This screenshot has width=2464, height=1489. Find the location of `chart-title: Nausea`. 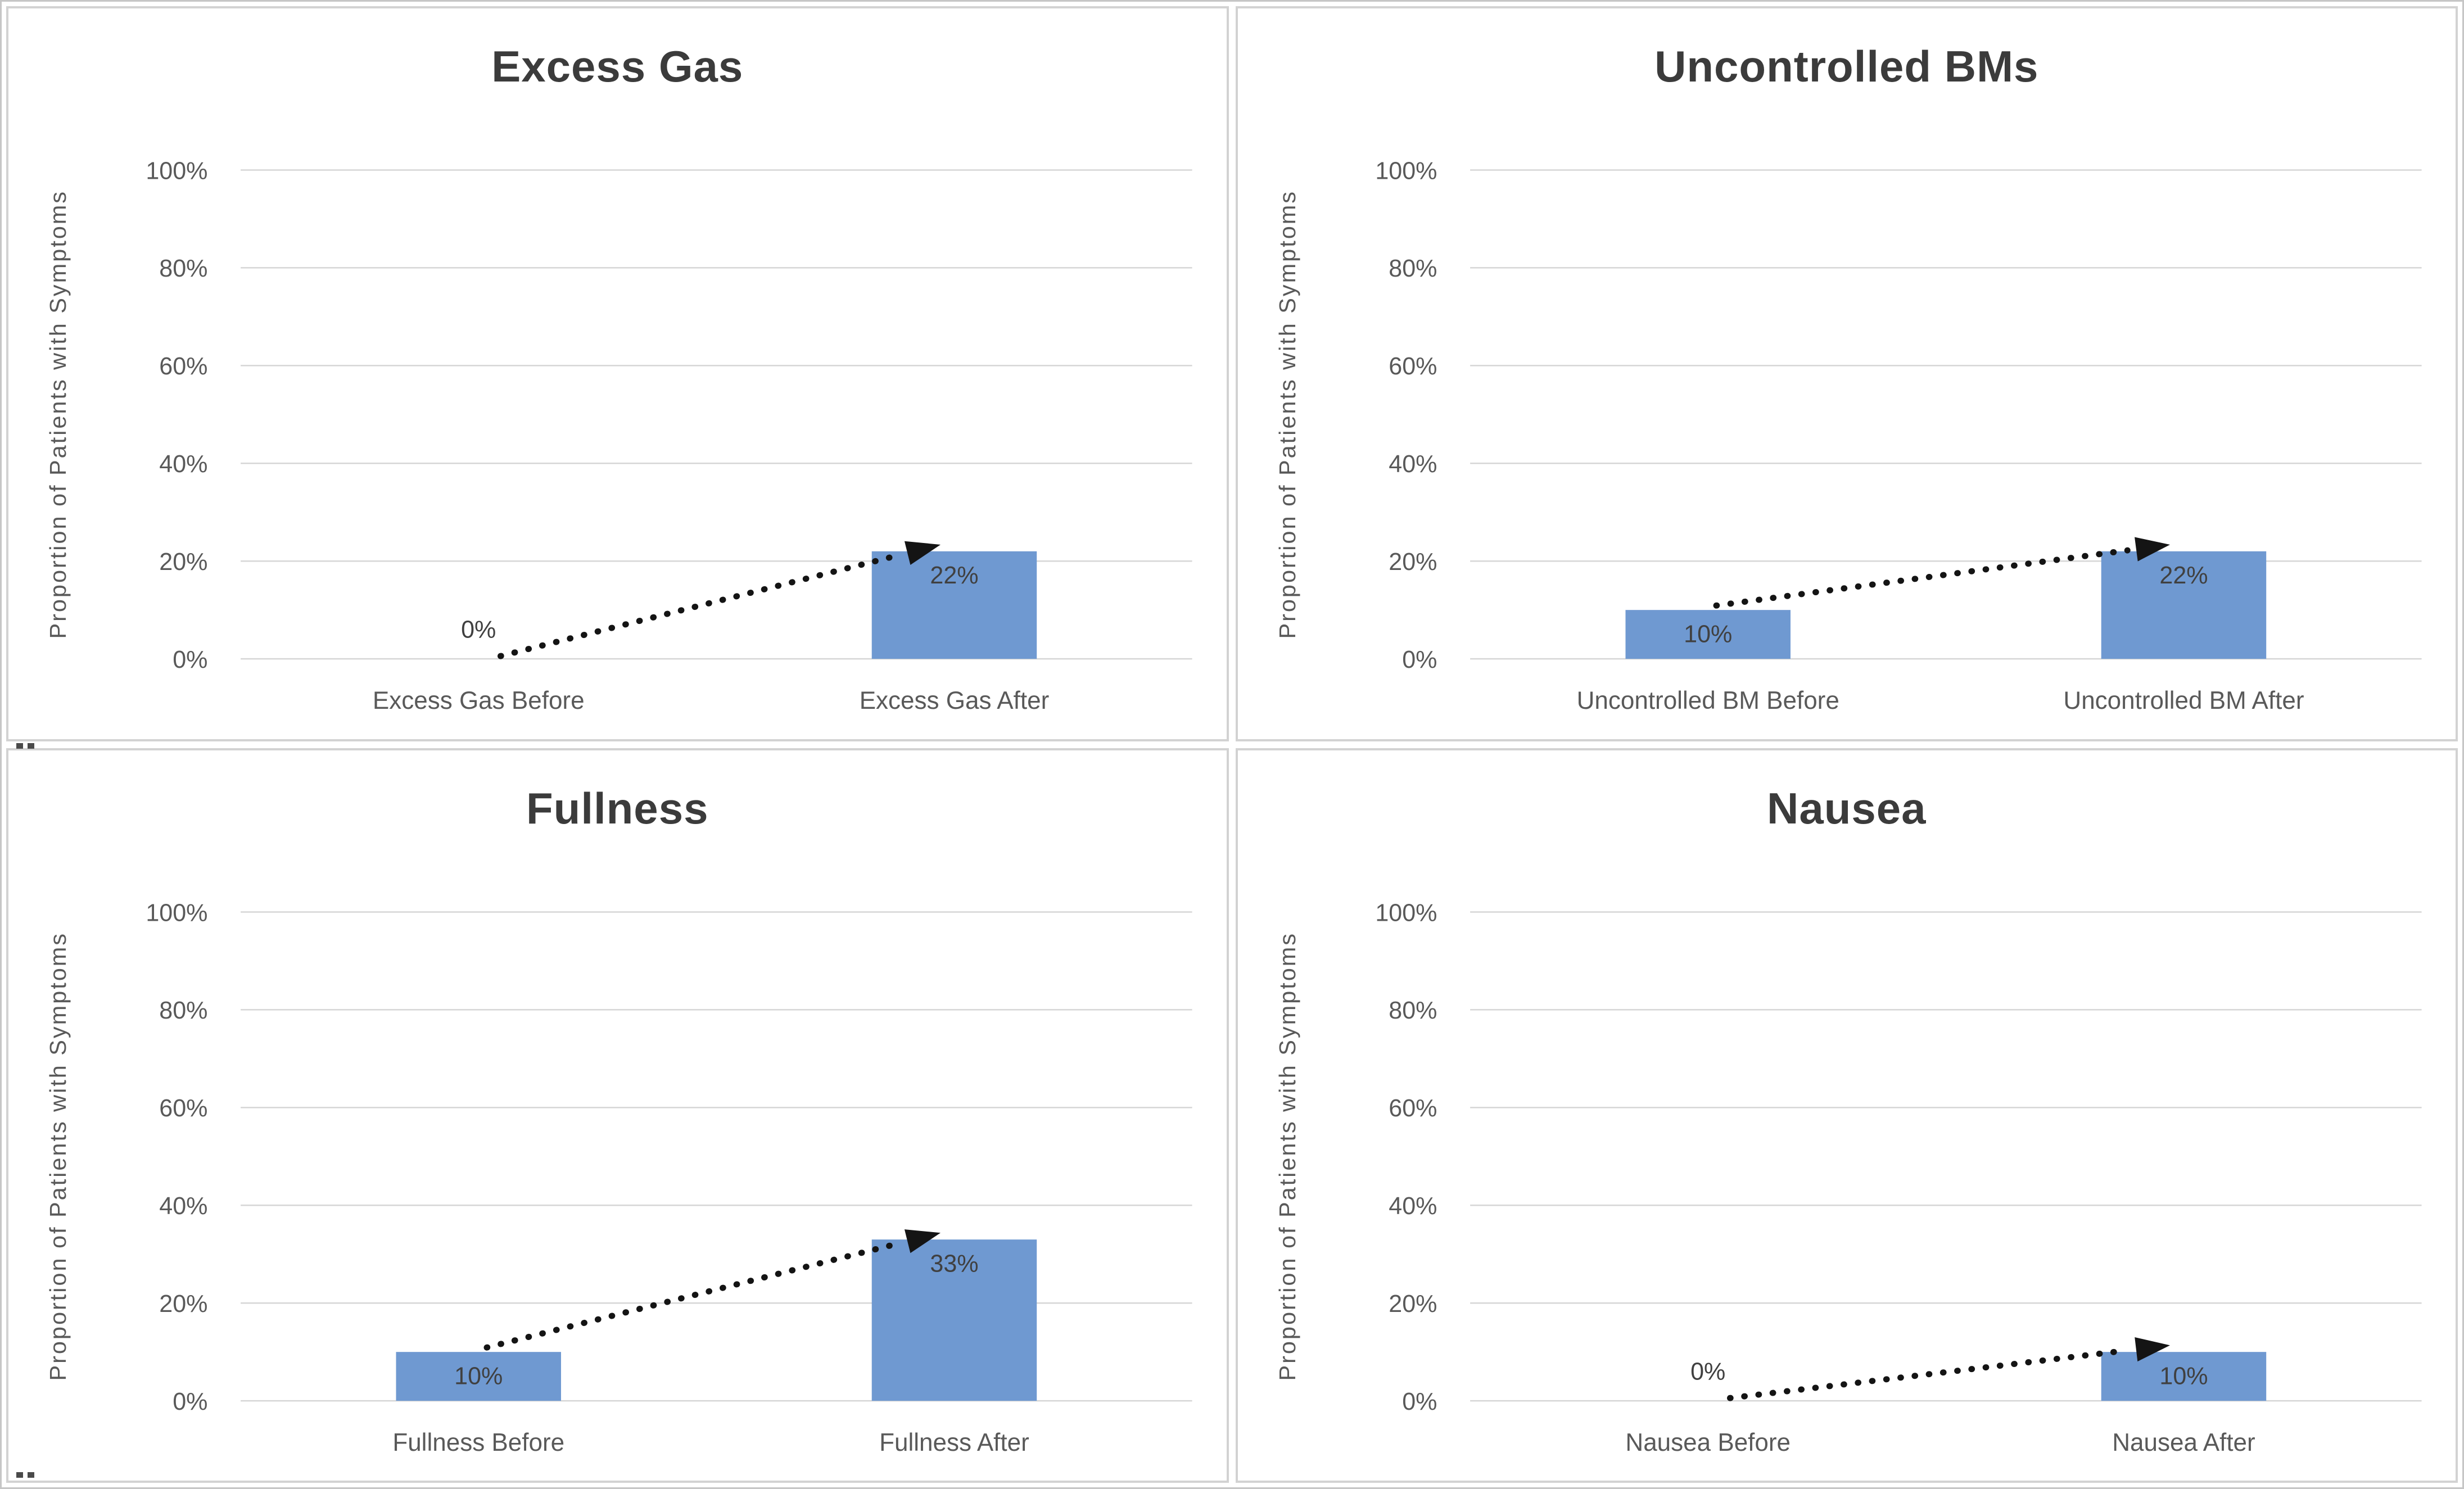

chart-title: Nausea is located at coordinates (1847, 808).